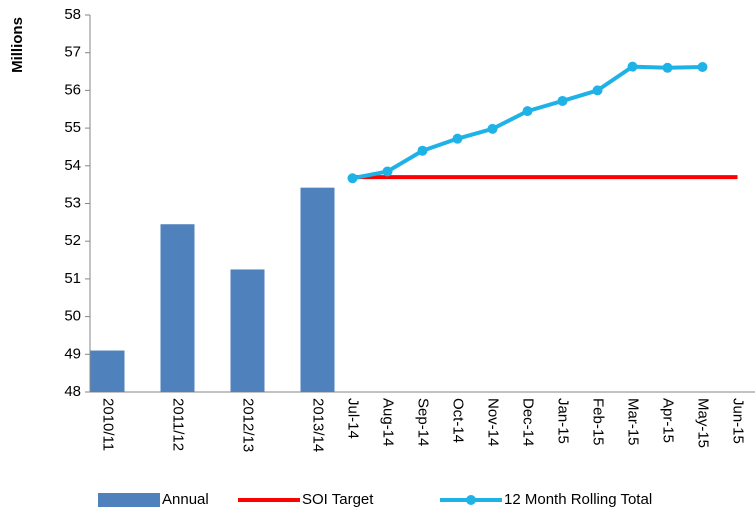 This screenshot has width=755, height=514. I want to click on legend-label: Annual, so click(185, 499).